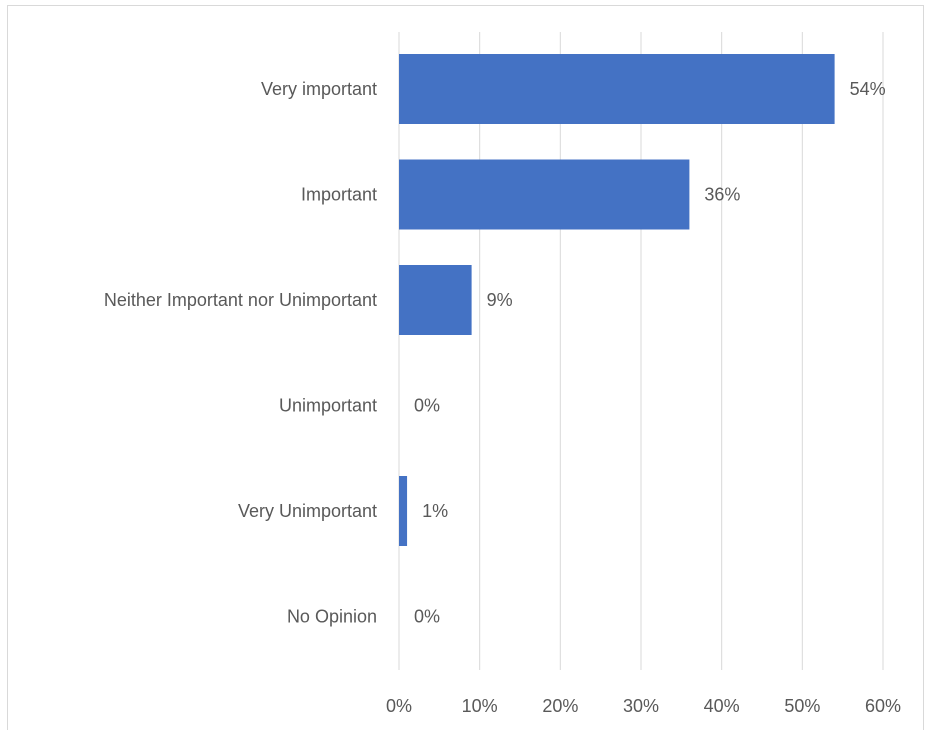  Describe the element at coordinates (641, 706) in the screenshot. I see `x-tick-label: 30%` at that location.